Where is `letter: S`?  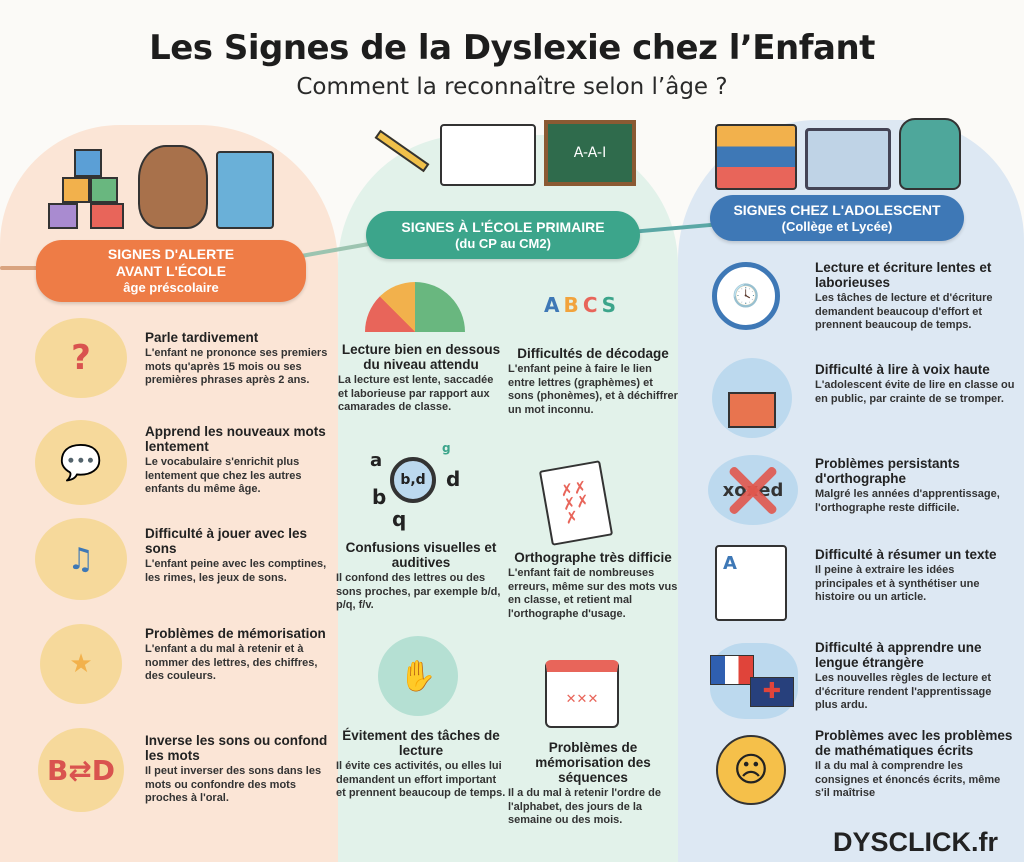 letter: S is located at coordinates (608, 305).